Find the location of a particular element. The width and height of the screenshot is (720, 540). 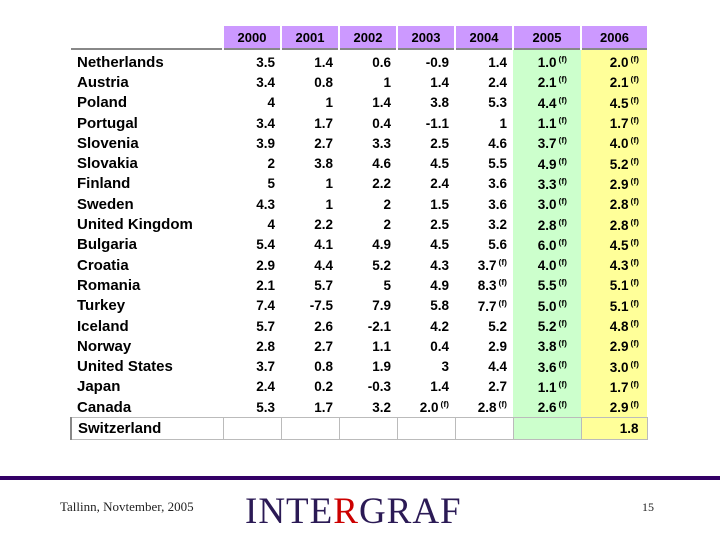

growth-value: 1.5 is located at coordinates (426, 204).